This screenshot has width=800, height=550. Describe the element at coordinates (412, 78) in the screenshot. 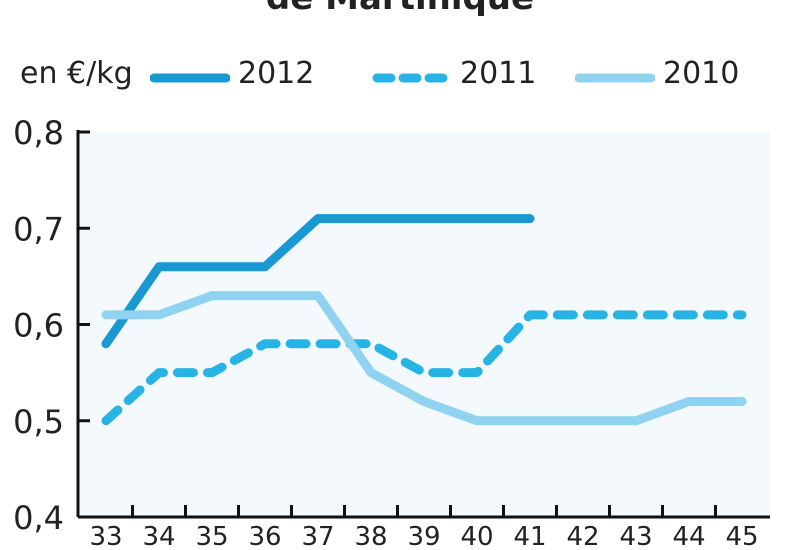

I see `legend-swatch-2011` at that location.